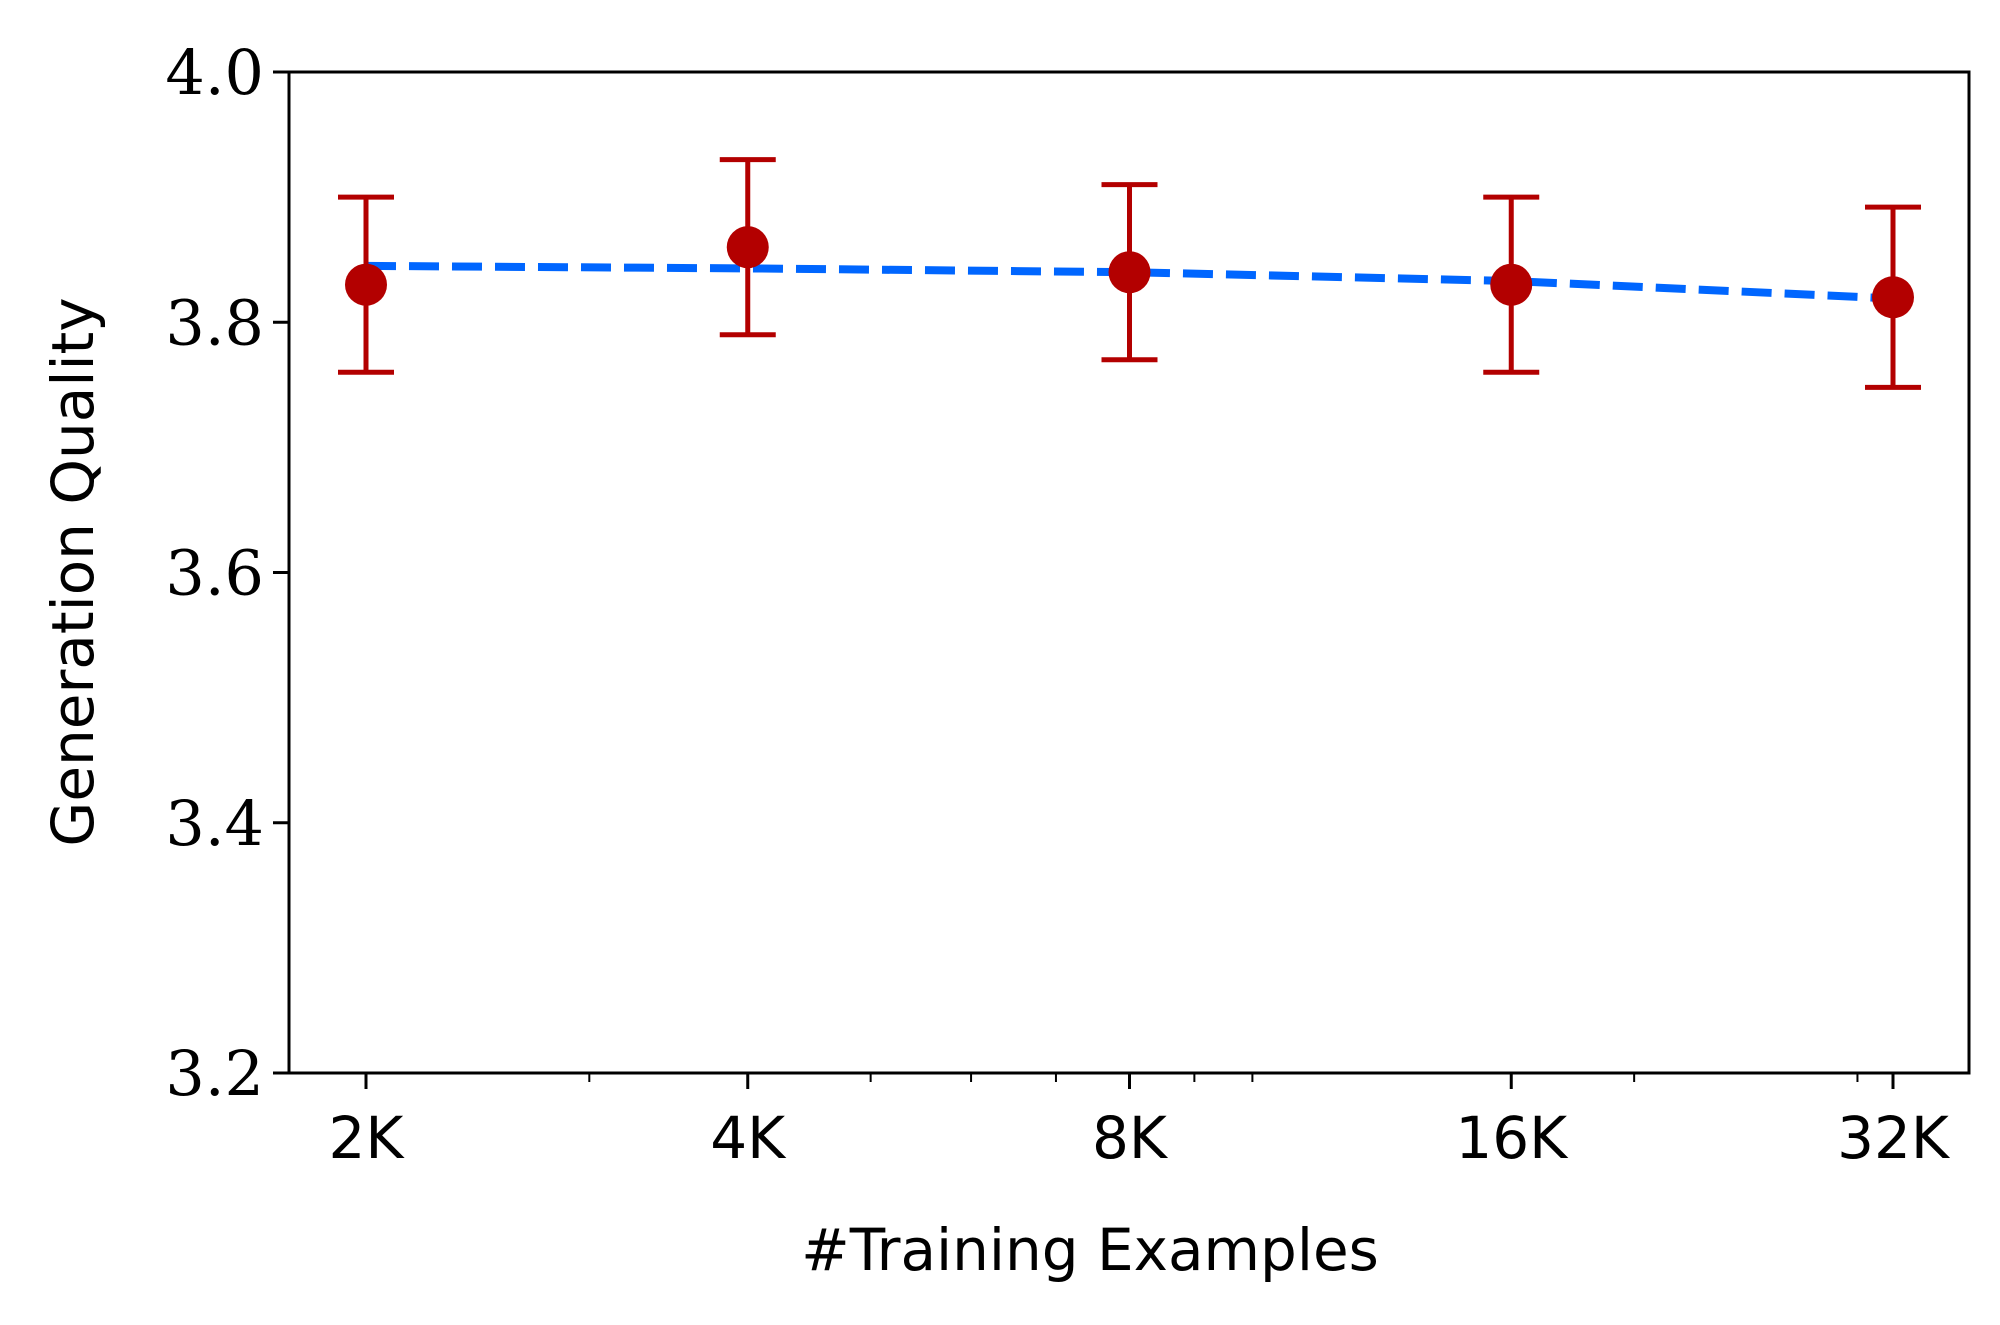 This screenshot has height=1325, width=2000. I want to click on x-tick-label: 4K, so click(748, 1138).